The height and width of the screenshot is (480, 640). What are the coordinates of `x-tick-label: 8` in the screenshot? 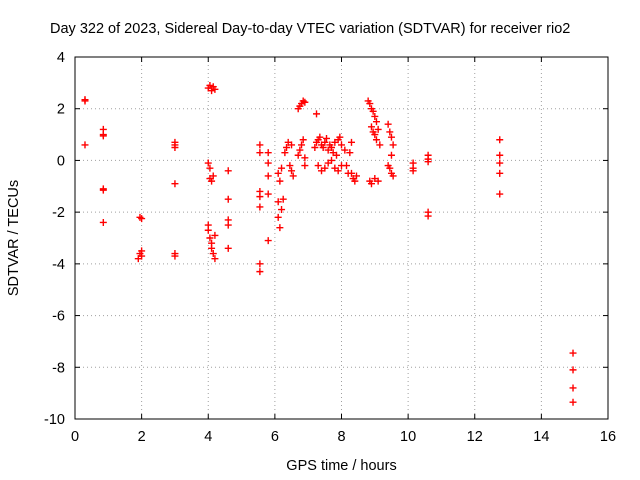 It's located at (341, 437).